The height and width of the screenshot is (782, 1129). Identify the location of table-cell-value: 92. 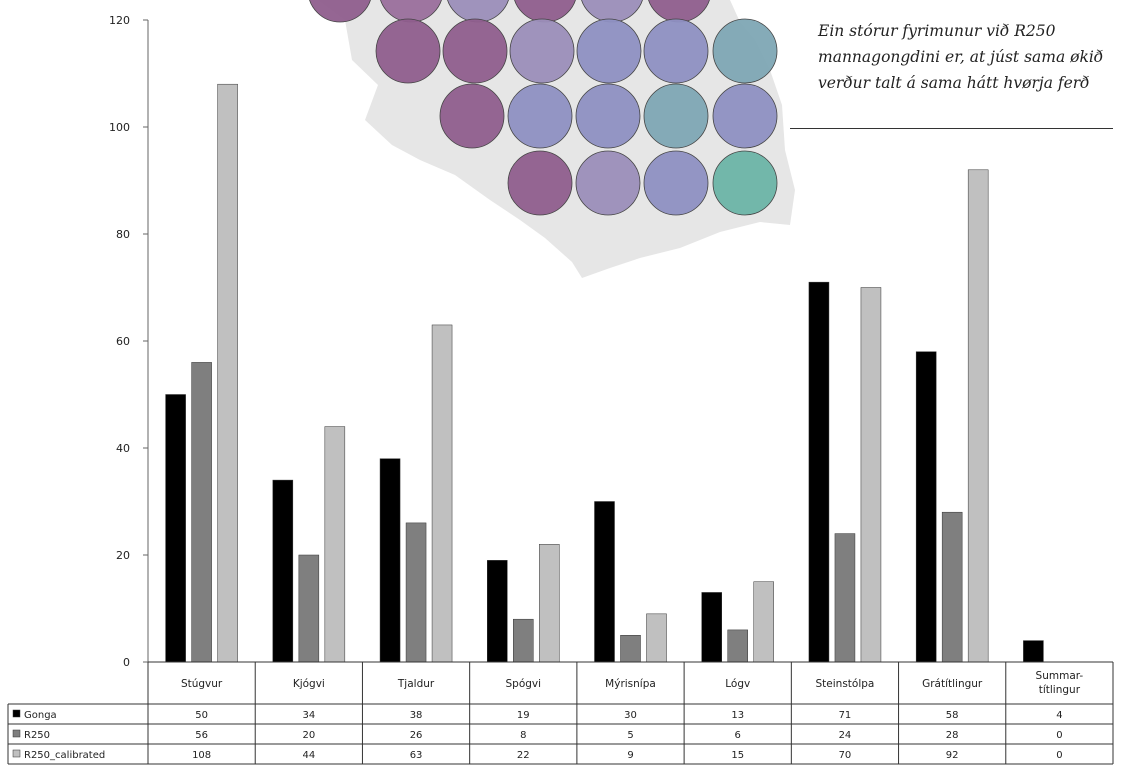
(952, 755).